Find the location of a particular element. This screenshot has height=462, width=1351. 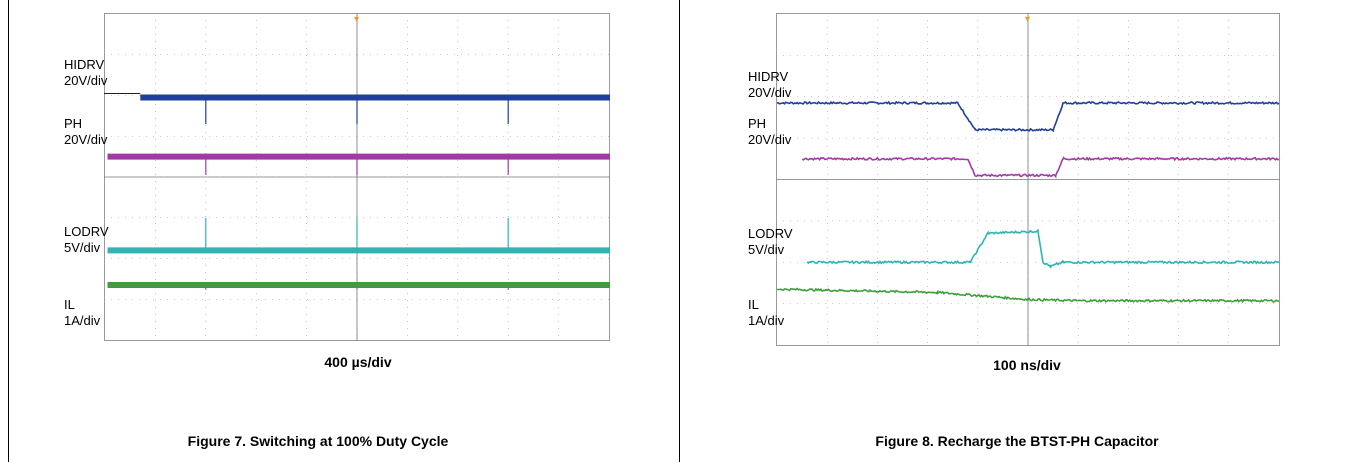

trace-il is located at coordinates (1028, 295).